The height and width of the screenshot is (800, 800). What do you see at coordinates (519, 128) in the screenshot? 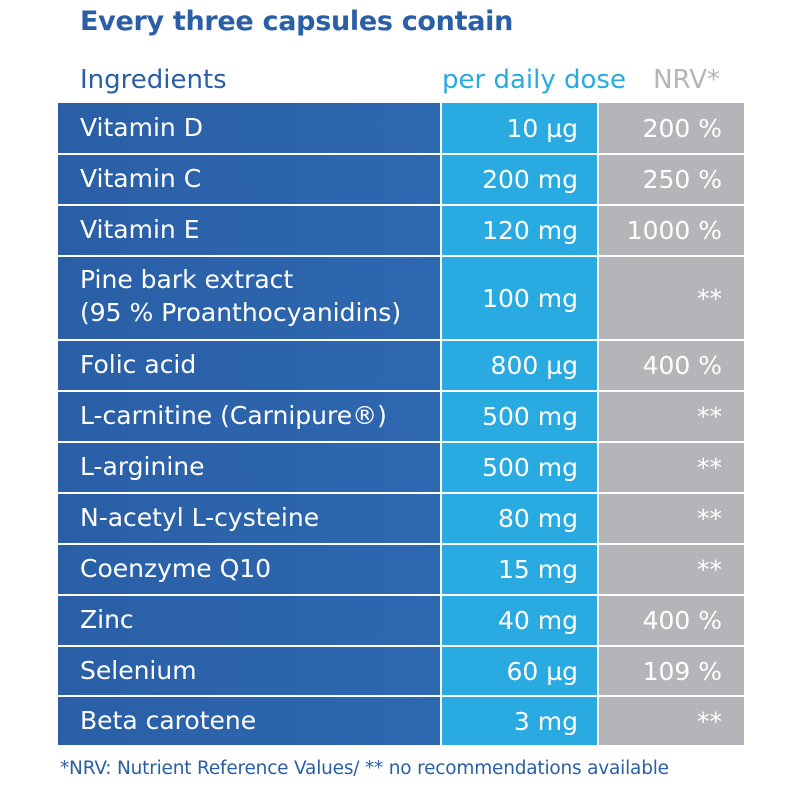
I see `ingredient-dose: 10 µg` at bounding box center [519, 128].